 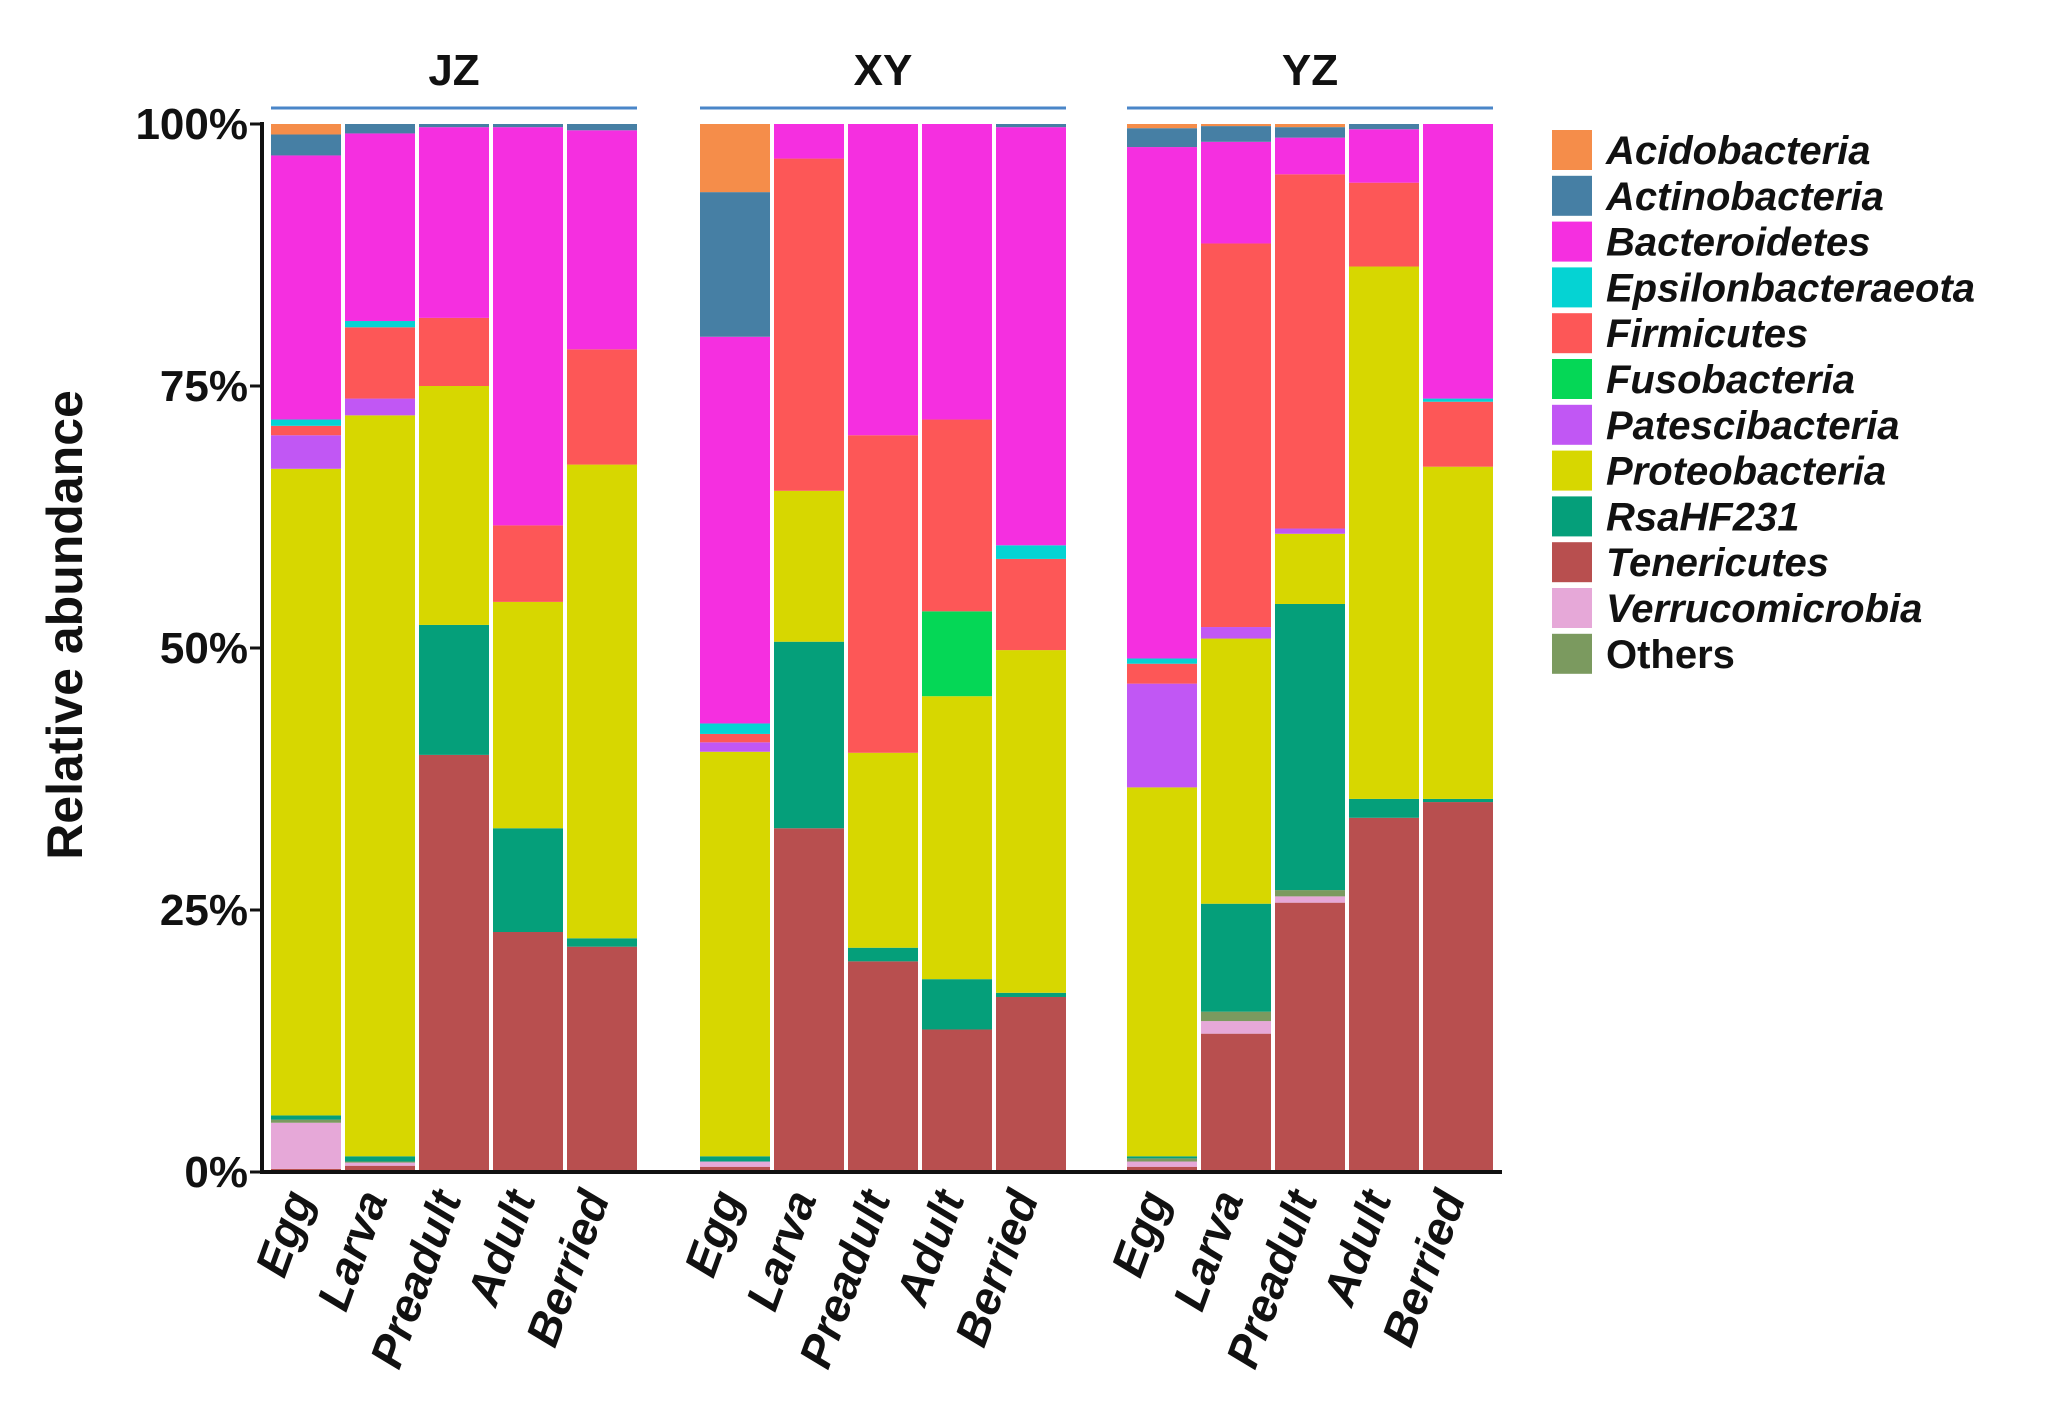 I want to click on legend-label: Tenericutes, so click(x=1717, y=563).